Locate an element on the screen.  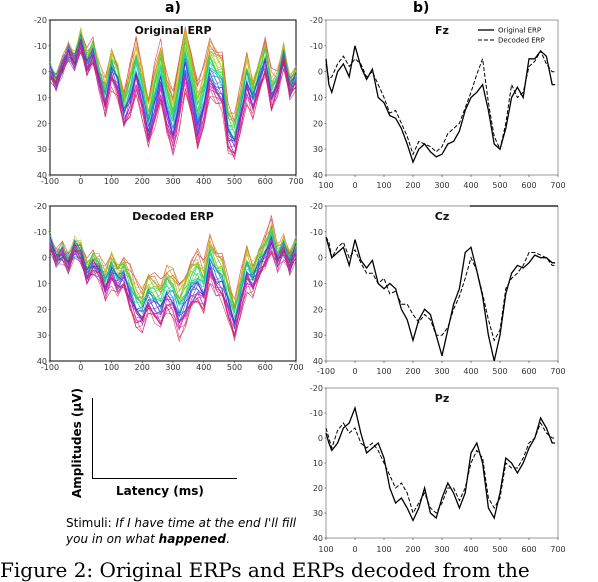
plot-title: Cz is located at coordinates (442, 216).